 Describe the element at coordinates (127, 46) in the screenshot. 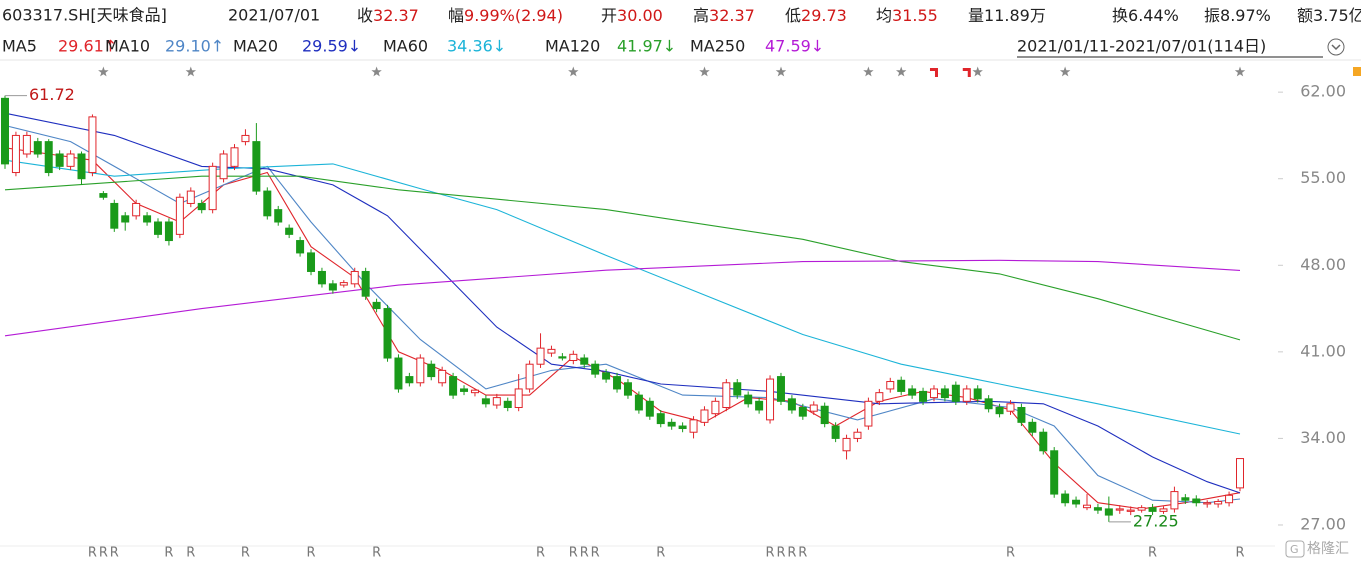

I see `legend-name: MA10` at that location.